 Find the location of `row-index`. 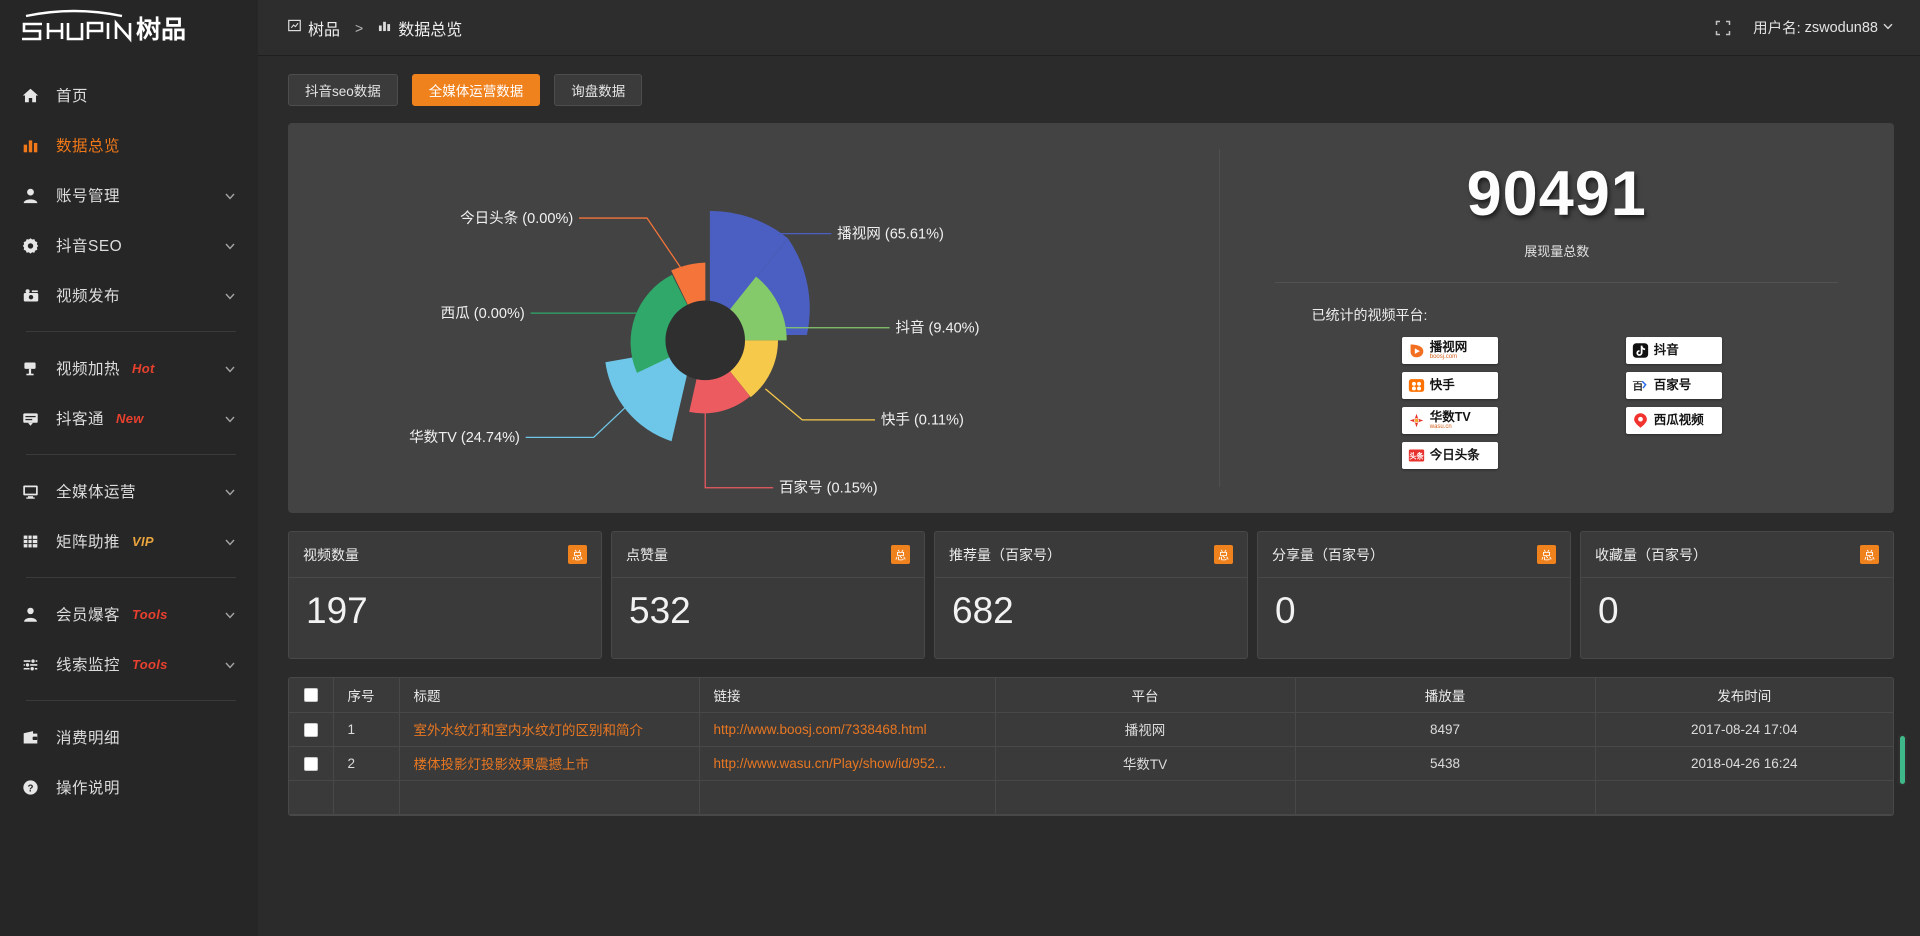

row-index is located at coordinates (366, 797).